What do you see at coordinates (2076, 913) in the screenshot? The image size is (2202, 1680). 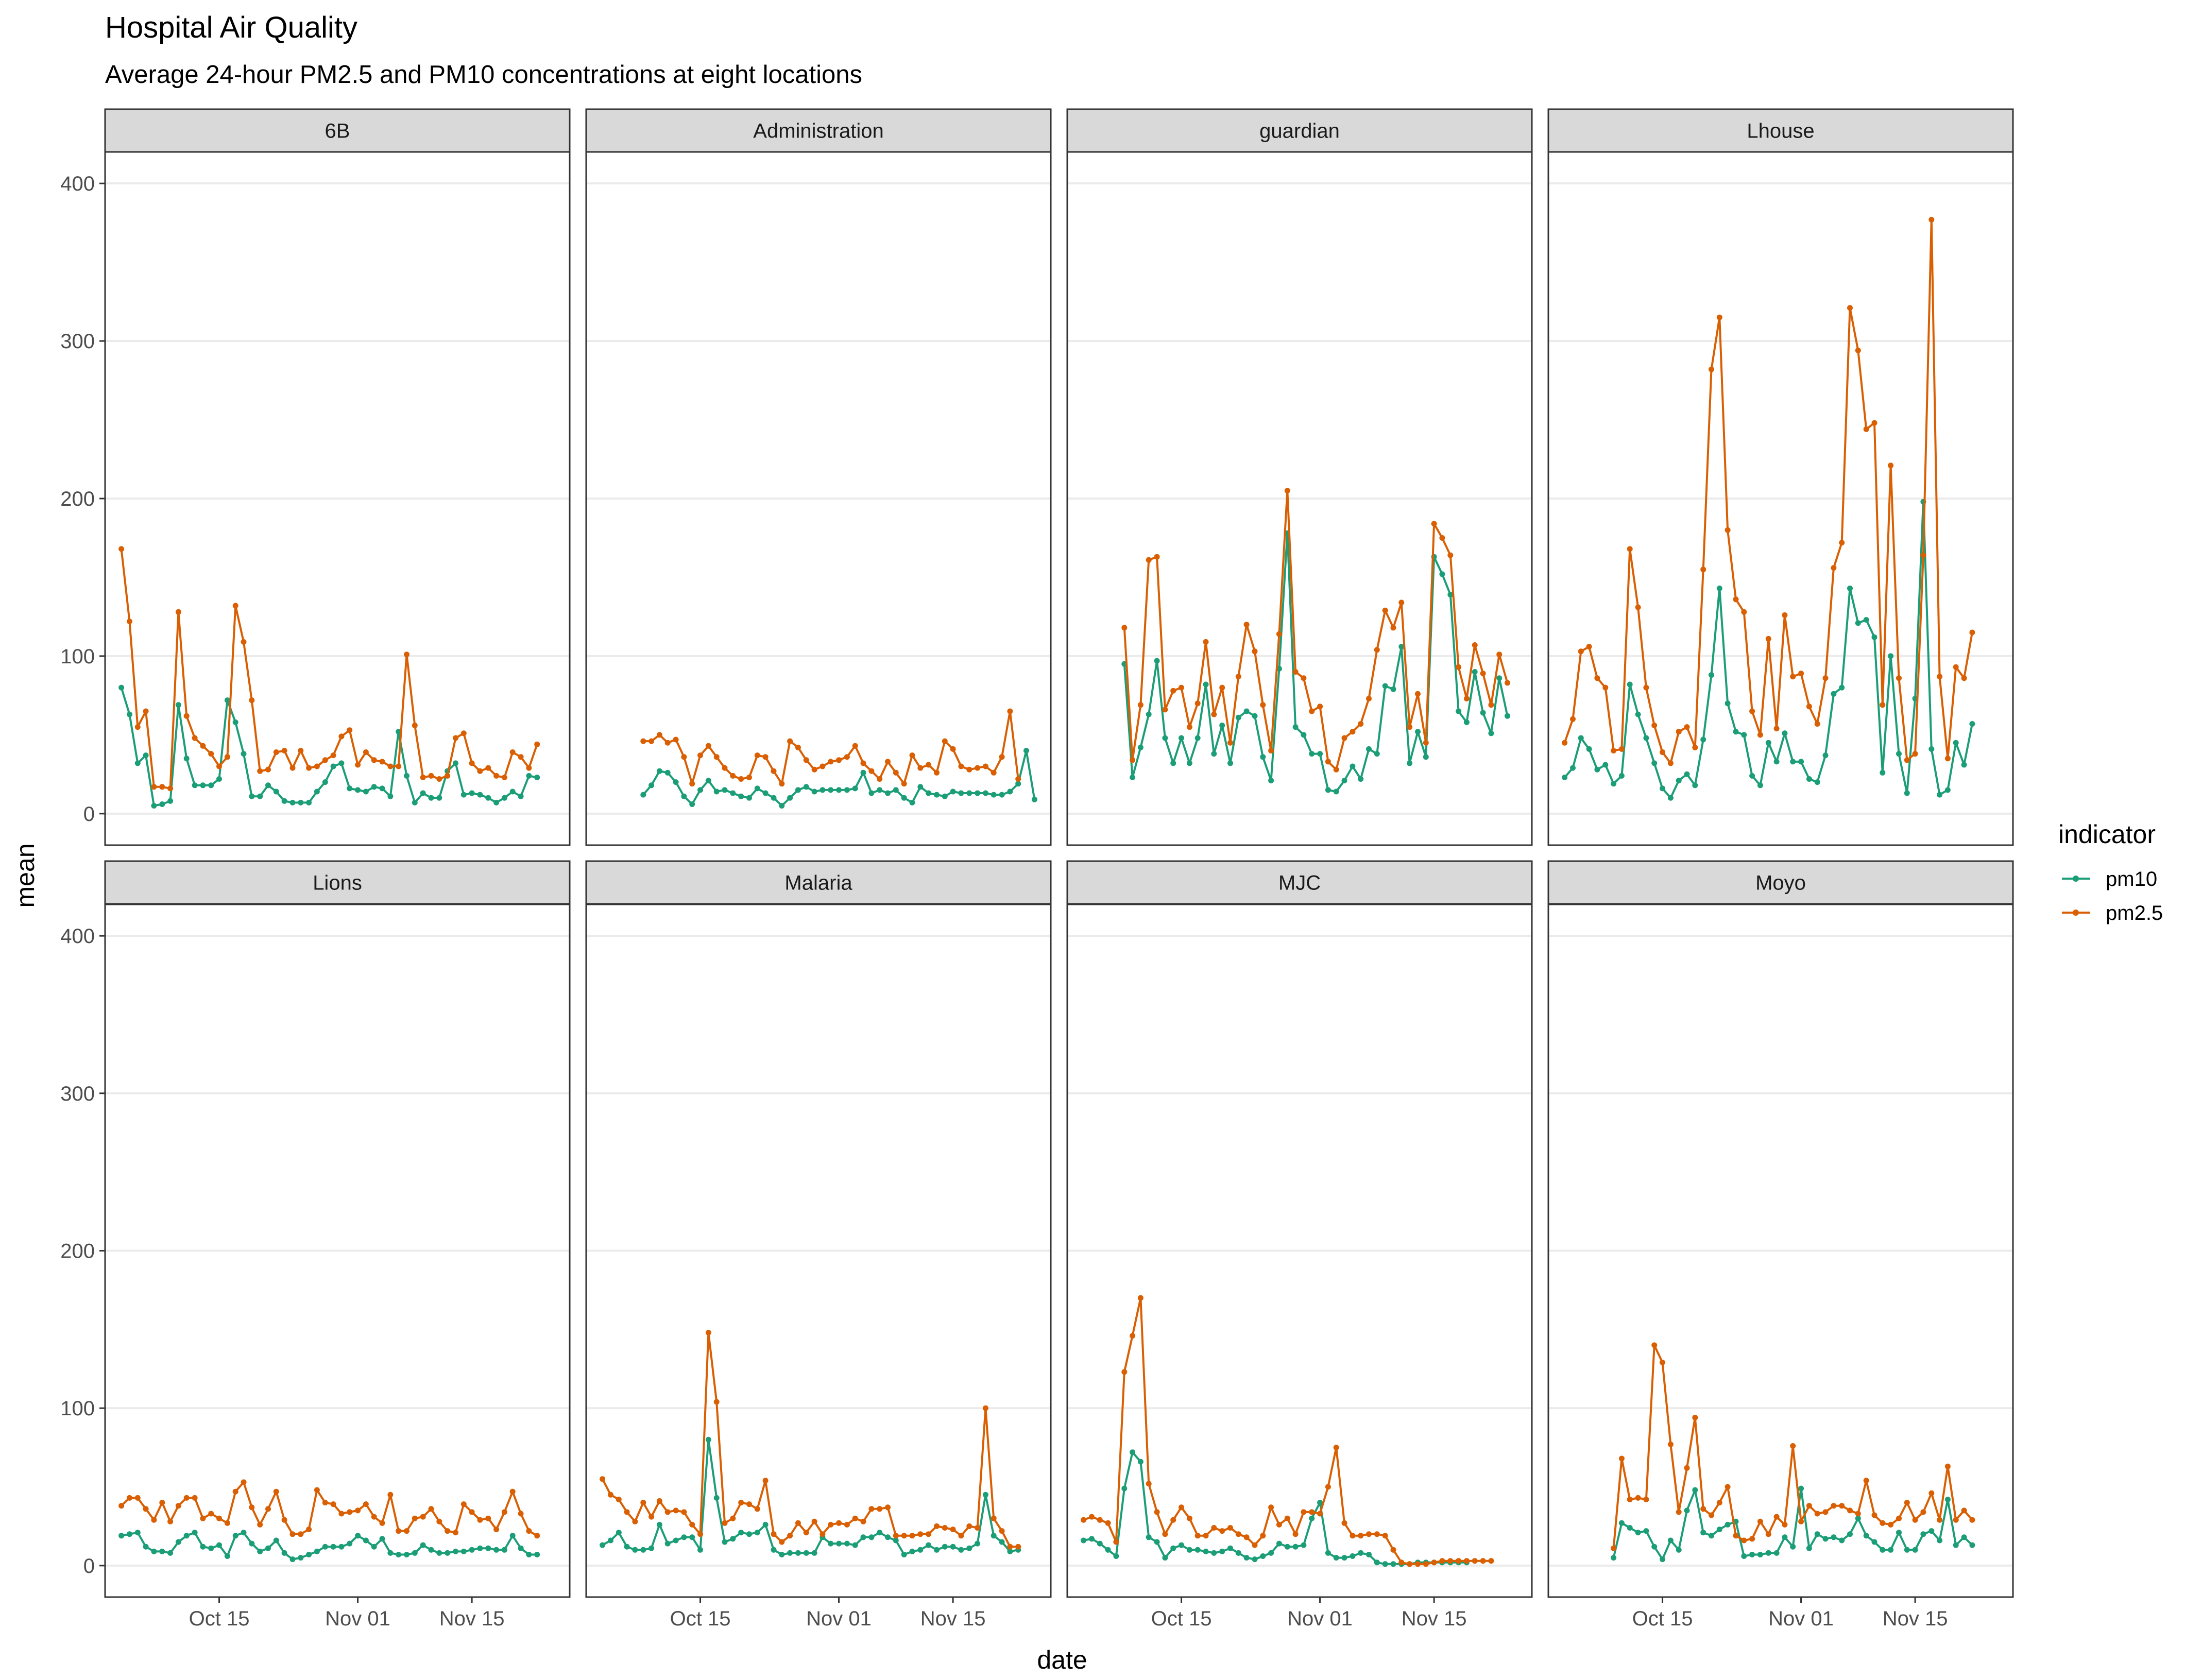 I see `legend-key-point-pm25` at bounding box center [2076, 913].